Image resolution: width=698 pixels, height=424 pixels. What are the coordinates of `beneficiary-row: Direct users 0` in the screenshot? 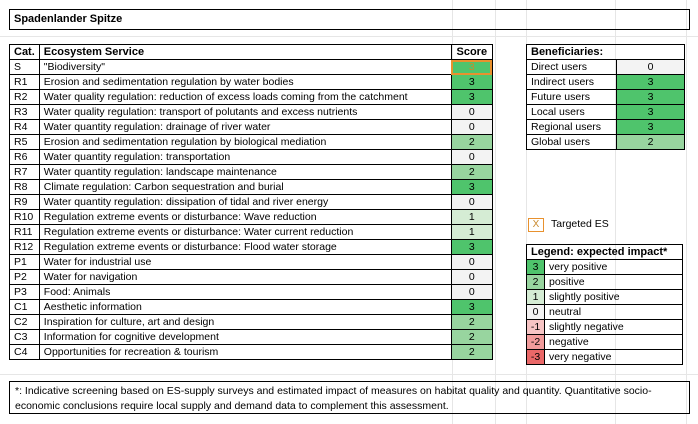 It's located at (605, 67).